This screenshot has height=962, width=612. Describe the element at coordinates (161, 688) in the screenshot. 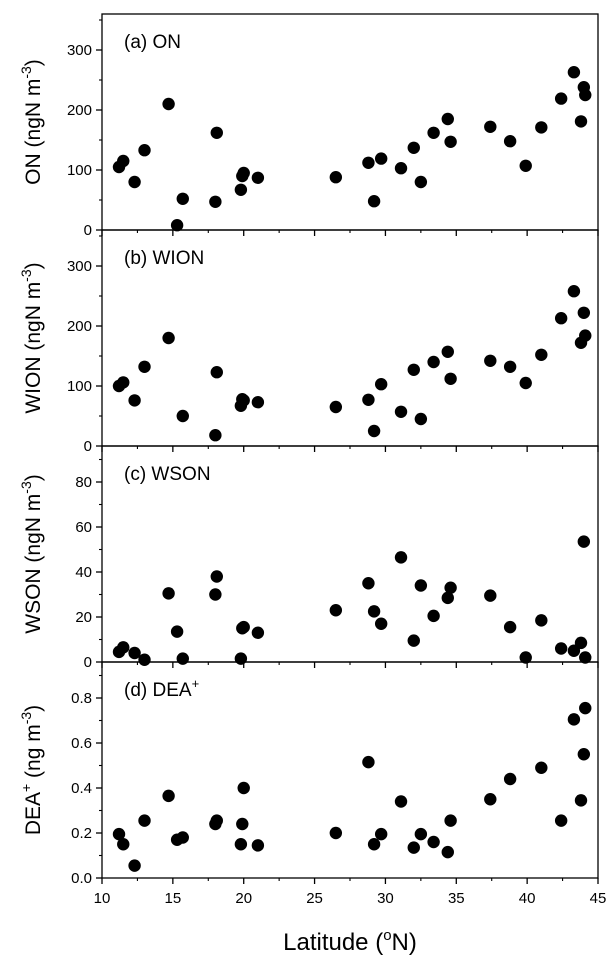

I see `panel-label: (d) DEA+` at that location.